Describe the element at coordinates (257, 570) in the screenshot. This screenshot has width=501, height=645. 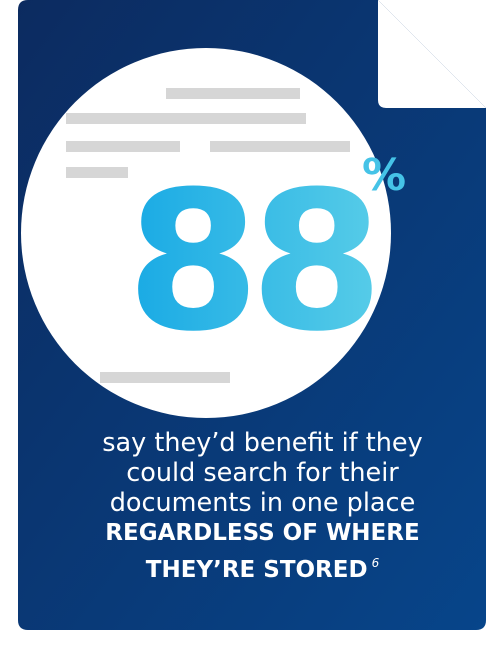
I see `caption-emphasis-2: THEY’RE STORED` at that location.